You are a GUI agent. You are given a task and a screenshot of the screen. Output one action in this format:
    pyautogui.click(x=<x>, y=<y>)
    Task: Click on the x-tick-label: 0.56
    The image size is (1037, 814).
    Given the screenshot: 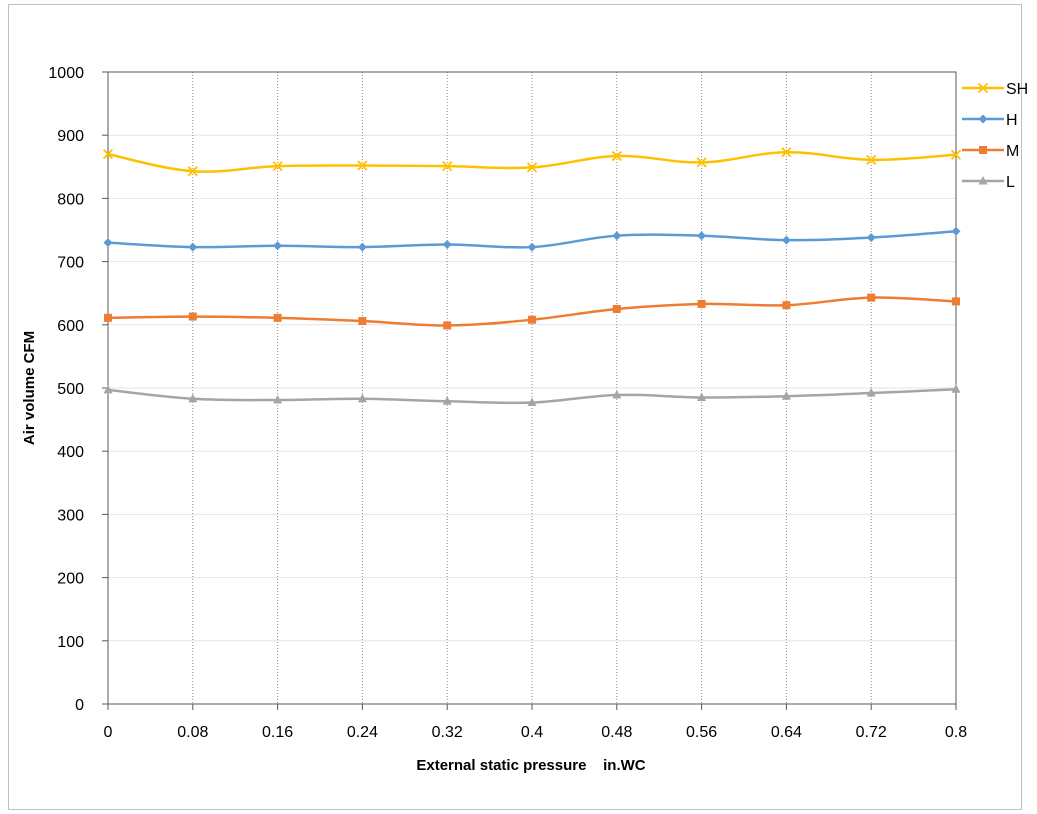 What is the action you would take?
    pyautogui.click(x=701, y=732)
    